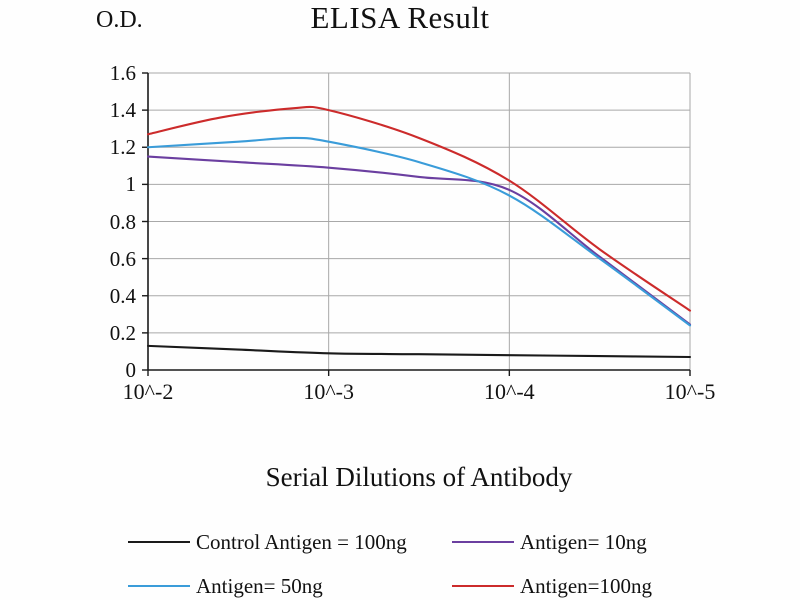  What do you see at coordinates (400, 17) in the screenshot?
I see `chart-title: ELISA Result` at bounding box center [400, 17].